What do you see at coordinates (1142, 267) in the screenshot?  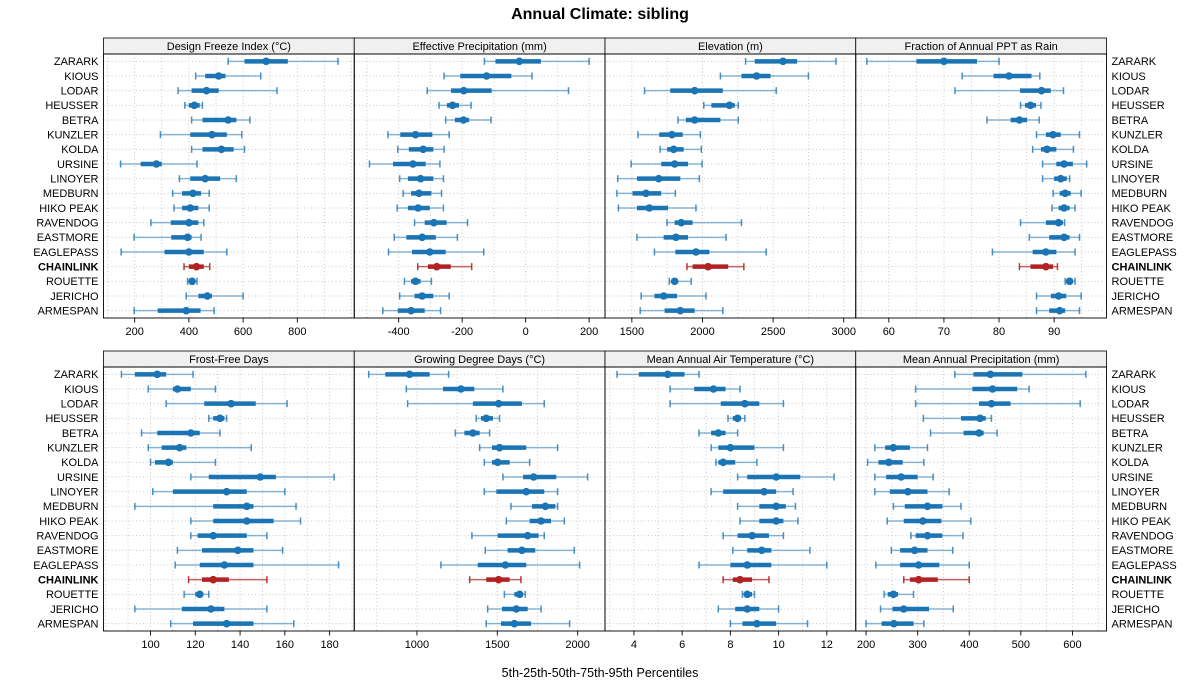 I see `station-label-right: CHAINLINK` at bounding box center [1142, 267].